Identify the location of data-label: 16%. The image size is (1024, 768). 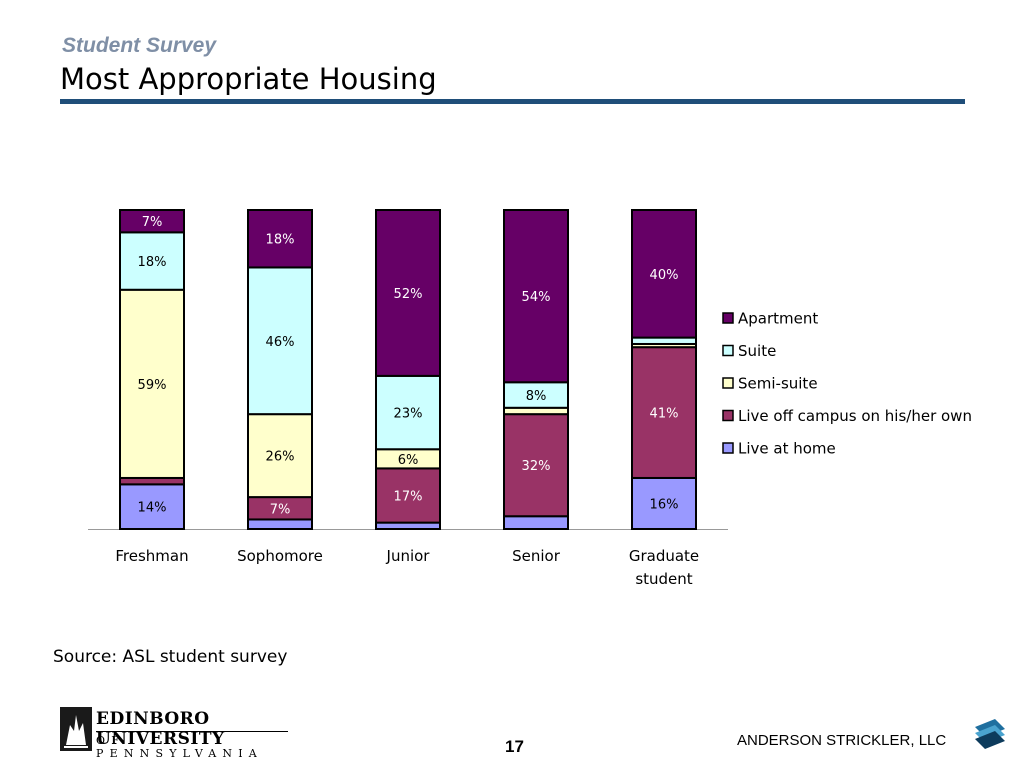
(664, 504).